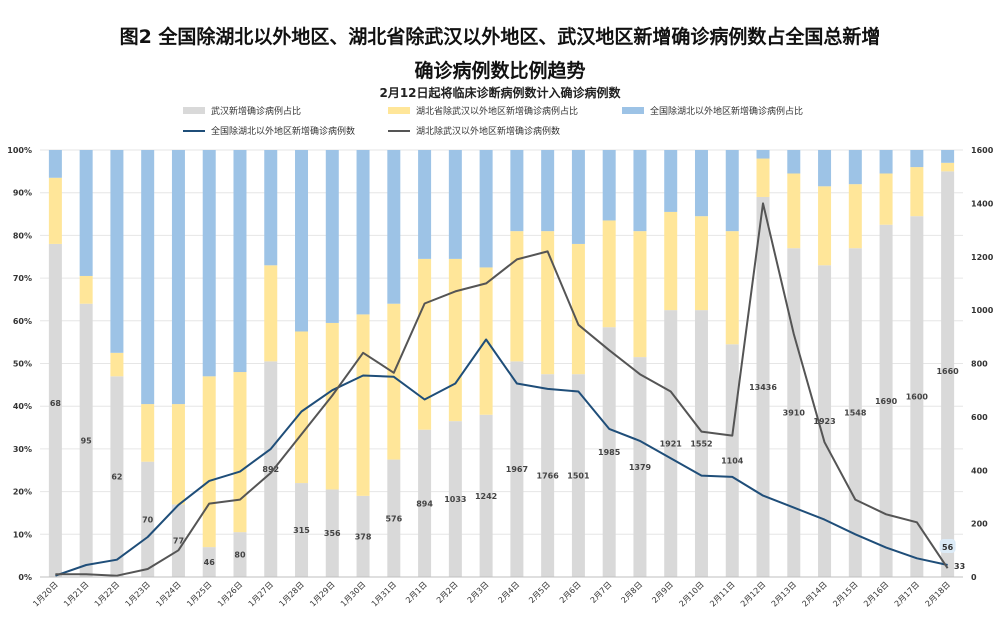  I want to click on bar-value-label: 1104, so click(732, 461).